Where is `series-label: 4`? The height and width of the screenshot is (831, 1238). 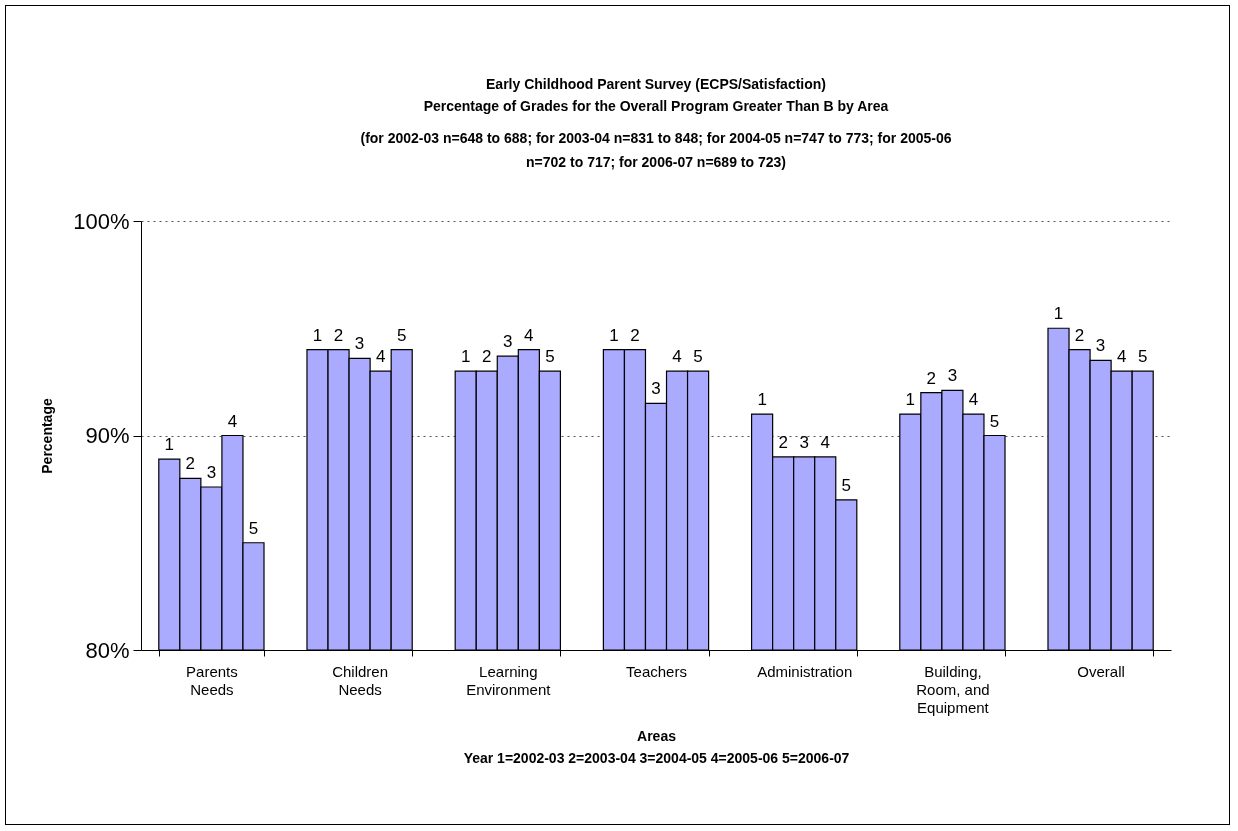
series-label: 4 is located at coordinates (232, 421).